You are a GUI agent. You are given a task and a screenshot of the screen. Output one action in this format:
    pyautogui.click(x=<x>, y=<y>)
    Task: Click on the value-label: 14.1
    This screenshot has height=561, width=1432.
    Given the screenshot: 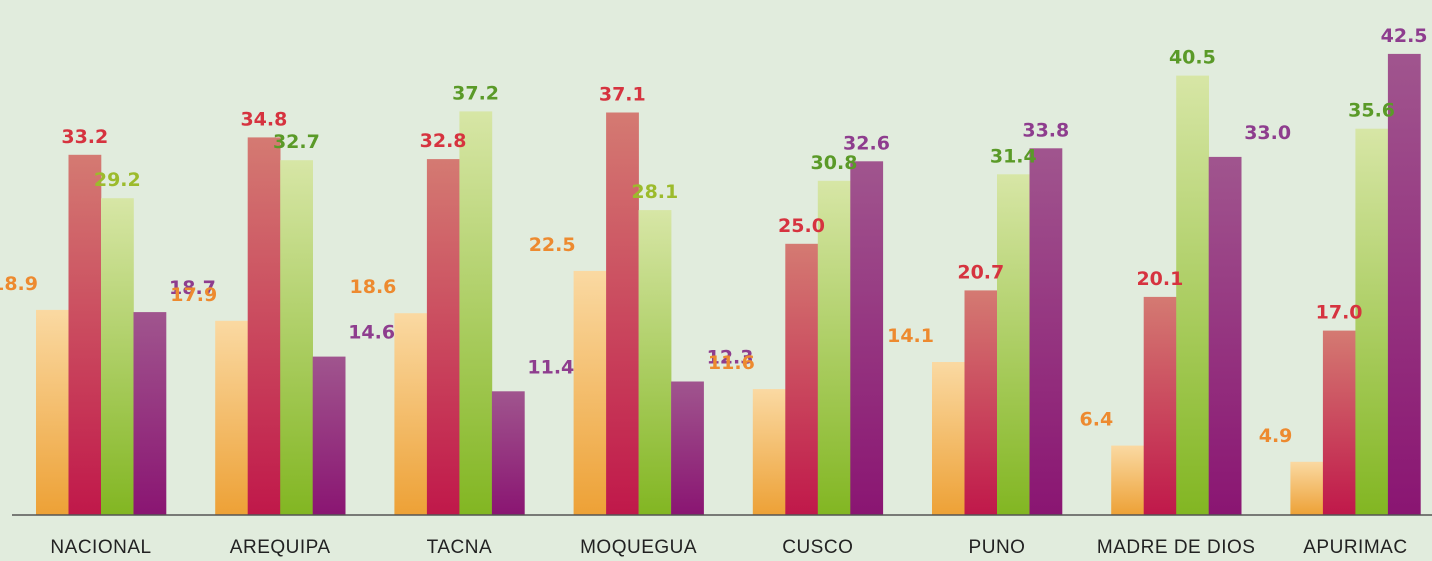 What is the action you would take?
    pyautogui.click(x=910, y=336)
    